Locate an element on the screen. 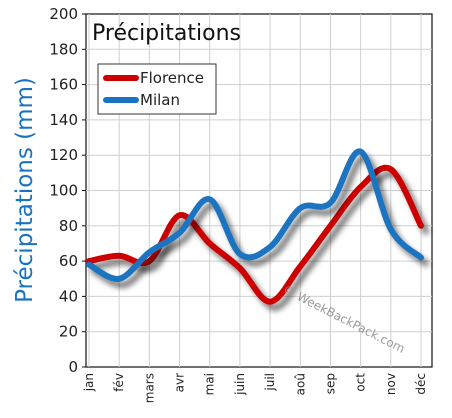  x-tick-label-10: nov is located at coordinates (391, 384).